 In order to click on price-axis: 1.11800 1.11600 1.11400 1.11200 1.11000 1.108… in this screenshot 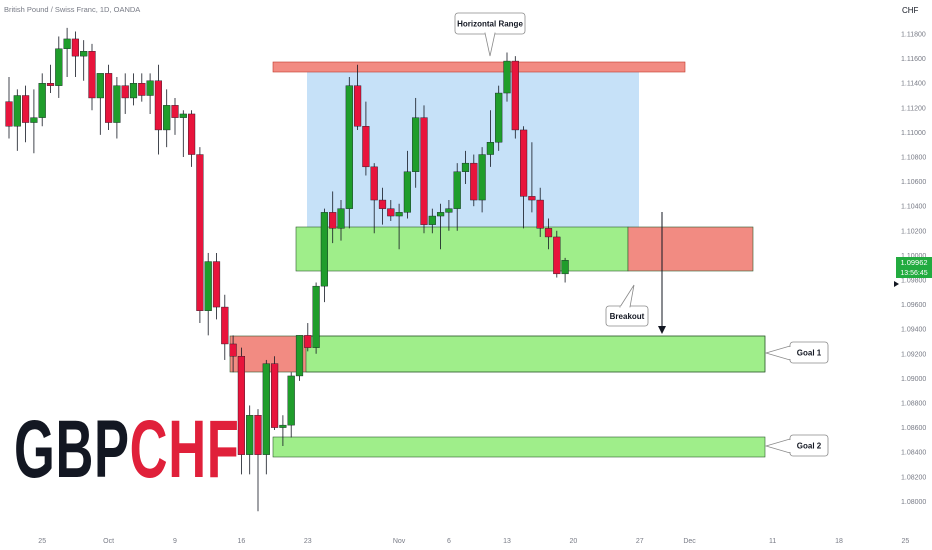, I will do `click(913, 269)`.